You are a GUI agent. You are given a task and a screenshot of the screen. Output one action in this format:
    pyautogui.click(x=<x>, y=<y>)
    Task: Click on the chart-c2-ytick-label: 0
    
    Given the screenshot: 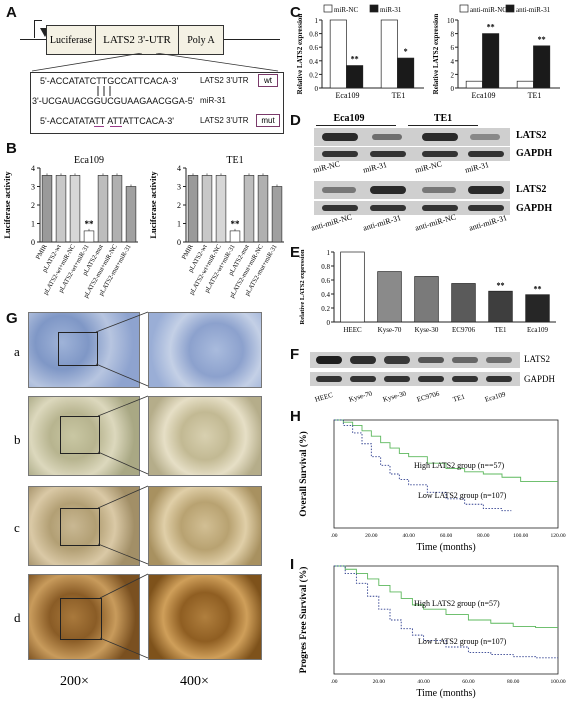 What is the action you would take?
    pyautogui.click(x=453, y=89)
    